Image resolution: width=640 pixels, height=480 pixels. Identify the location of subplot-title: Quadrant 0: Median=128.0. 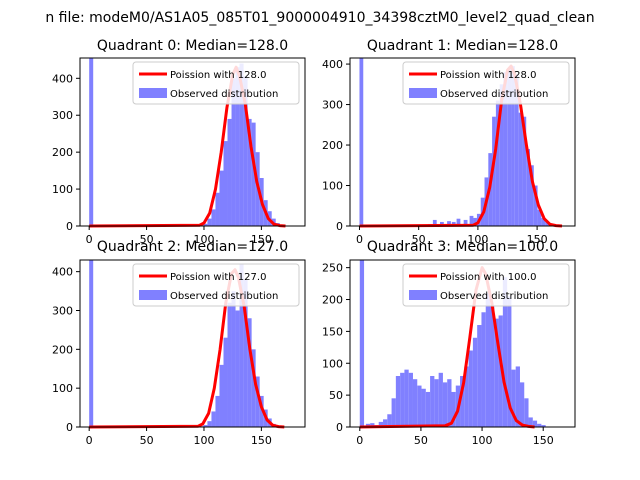
(192, 46).